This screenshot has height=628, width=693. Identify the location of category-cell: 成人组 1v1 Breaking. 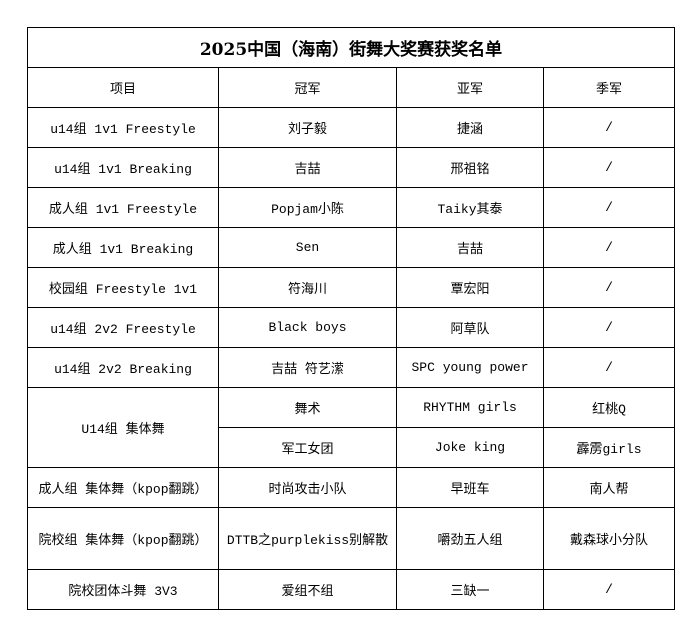
(123, 247).